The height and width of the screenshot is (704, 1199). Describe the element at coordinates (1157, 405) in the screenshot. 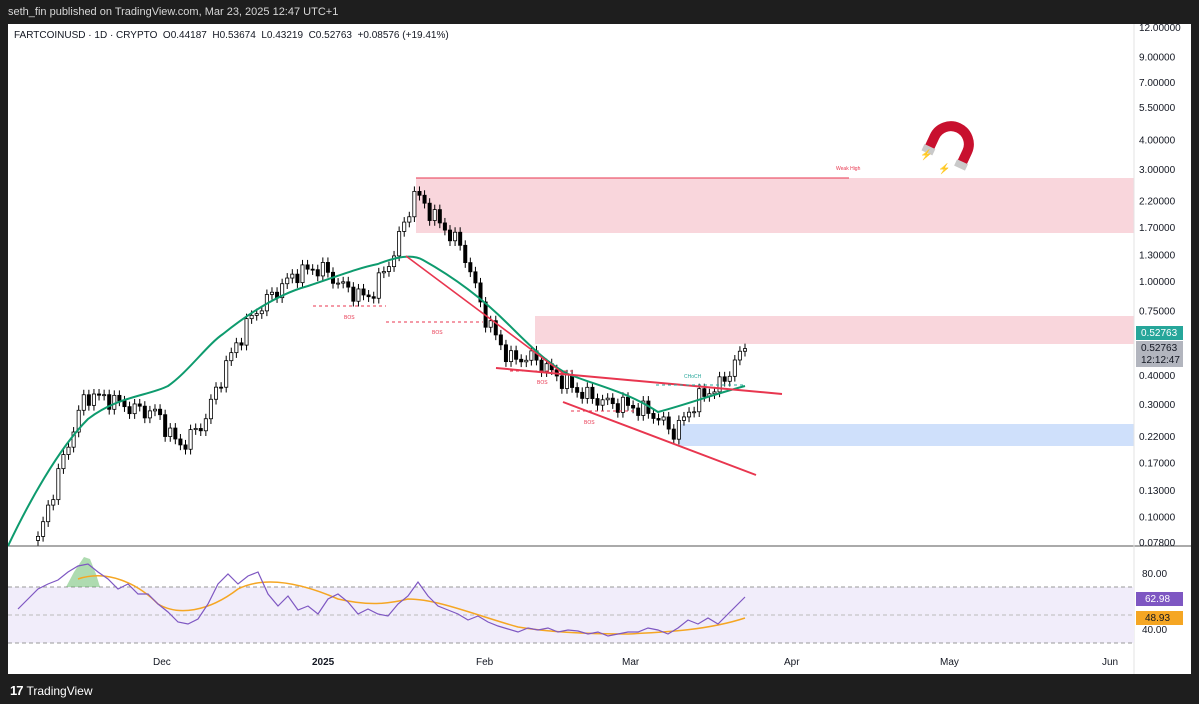

I see `price-label: 0.30000` at that location.